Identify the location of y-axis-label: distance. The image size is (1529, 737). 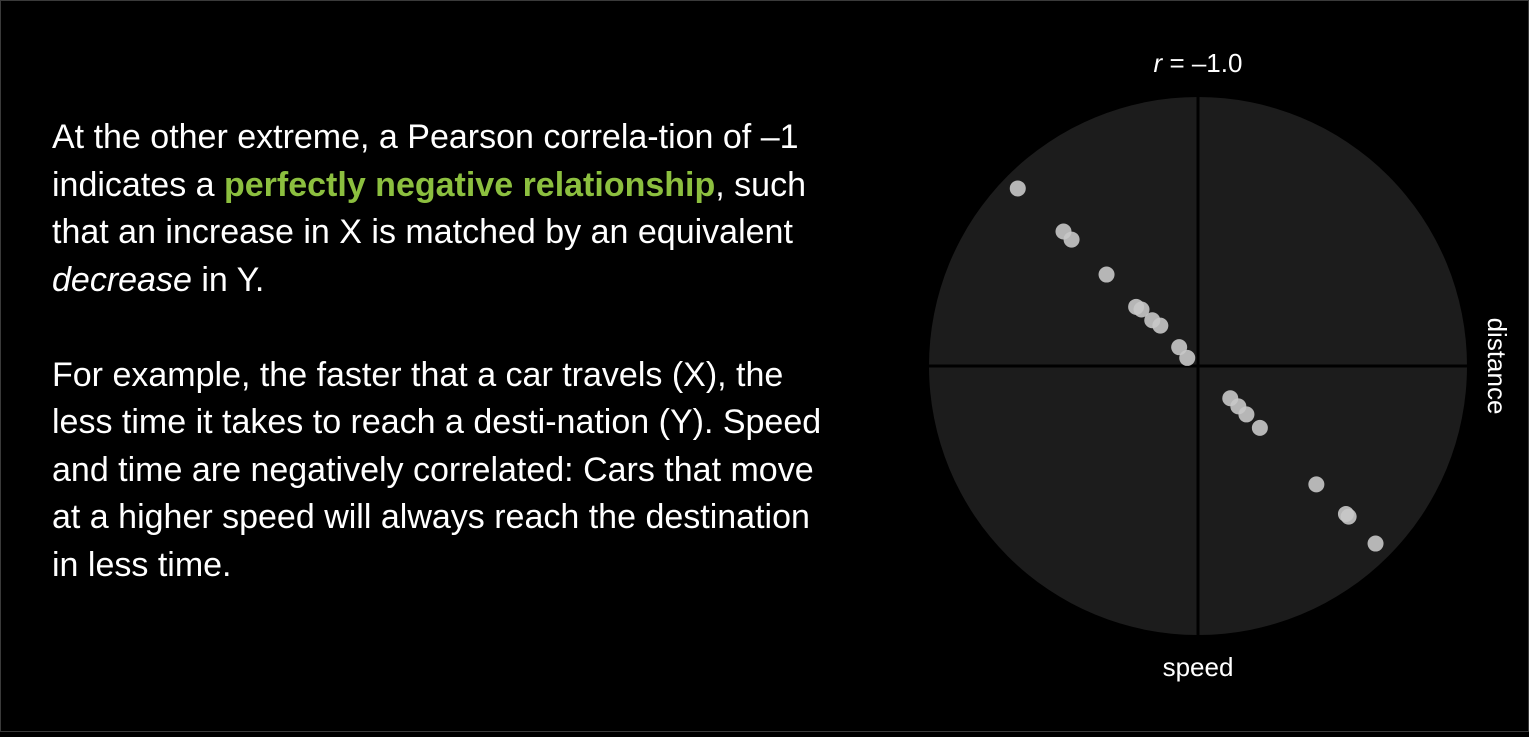
(1497, 366).